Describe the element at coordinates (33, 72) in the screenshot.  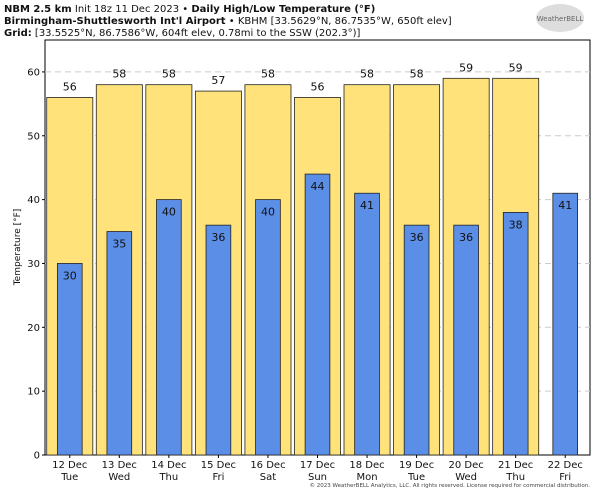
I see `y-tick-label: 60` at that location.